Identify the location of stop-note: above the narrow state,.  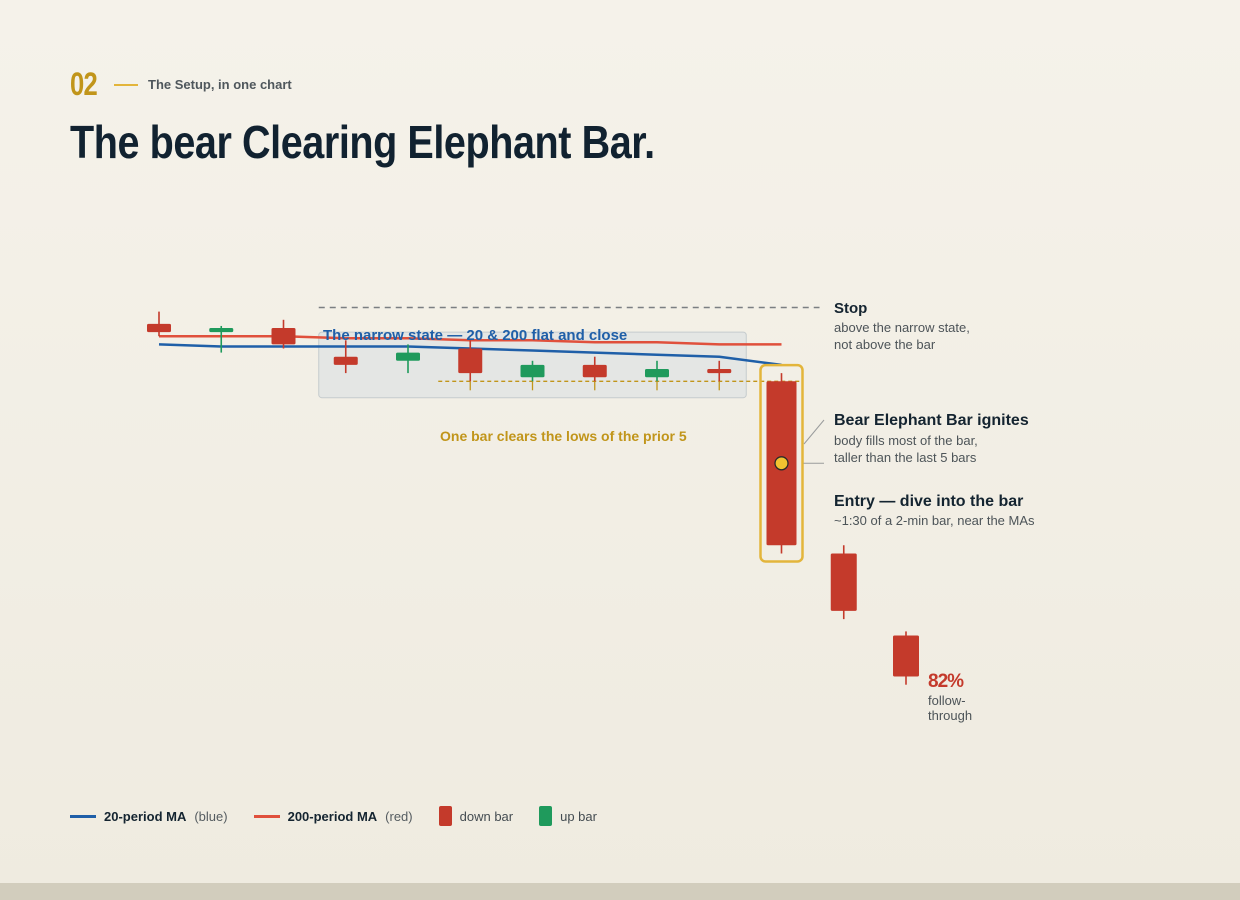
(902, 327).